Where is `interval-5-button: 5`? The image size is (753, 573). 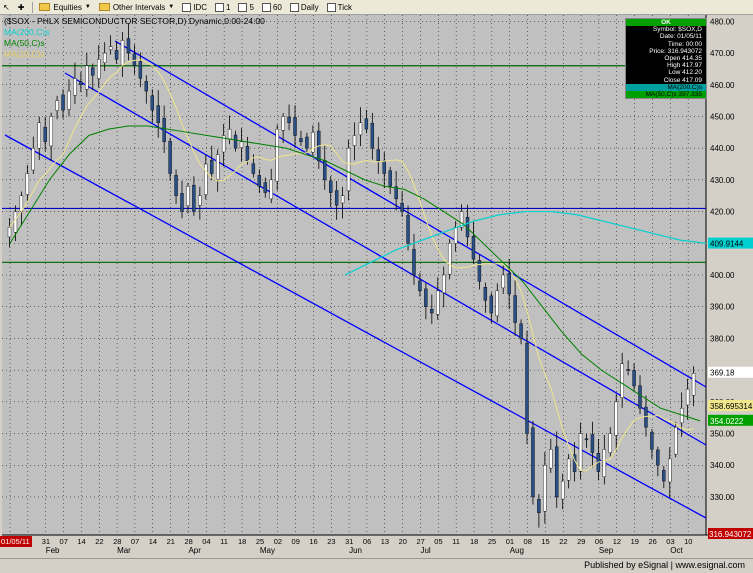 interval-5-button: 5 is located at coordinates (245, 7).